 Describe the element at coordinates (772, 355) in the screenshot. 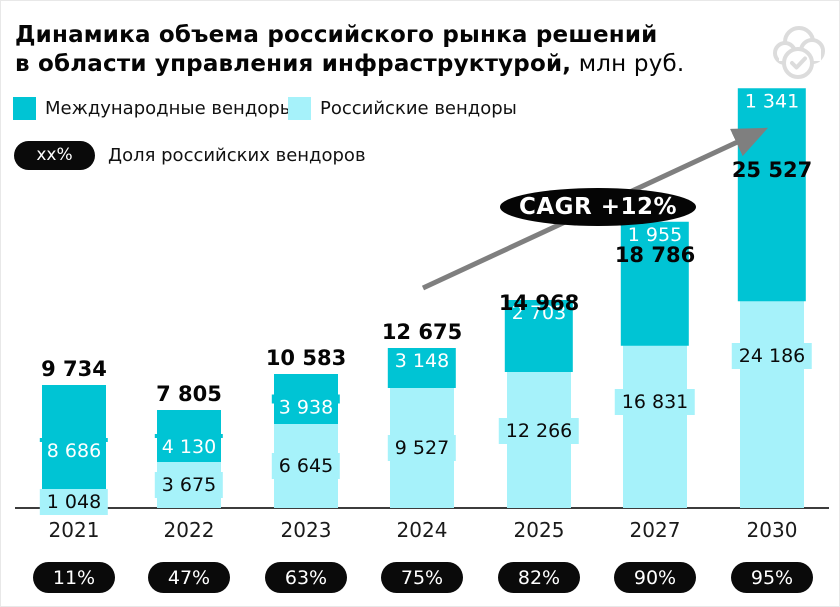

I see `segment-value-russian: 24 186` at that location.